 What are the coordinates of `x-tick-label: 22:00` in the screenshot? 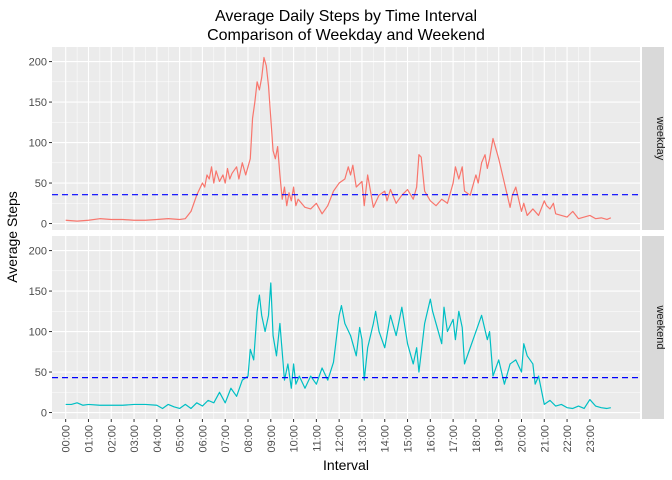 It's located at (568, 439).